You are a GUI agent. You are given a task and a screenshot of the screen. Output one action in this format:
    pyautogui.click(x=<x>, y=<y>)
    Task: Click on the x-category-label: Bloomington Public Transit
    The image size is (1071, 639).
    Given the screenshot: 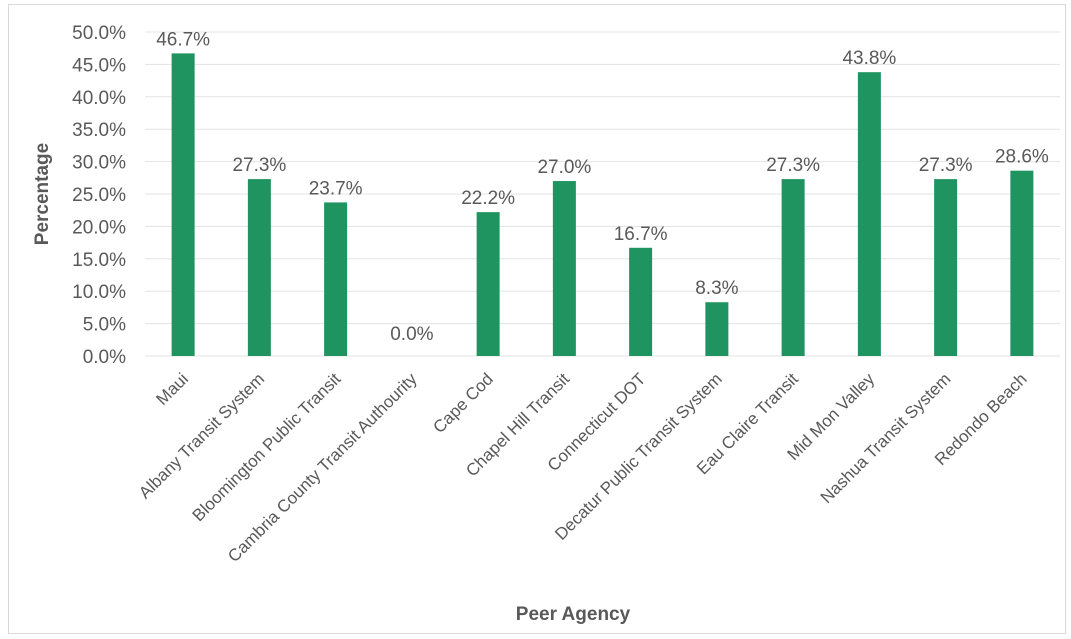 What is the action you would take?
    pyautogui.click(x=267, y=447)
    